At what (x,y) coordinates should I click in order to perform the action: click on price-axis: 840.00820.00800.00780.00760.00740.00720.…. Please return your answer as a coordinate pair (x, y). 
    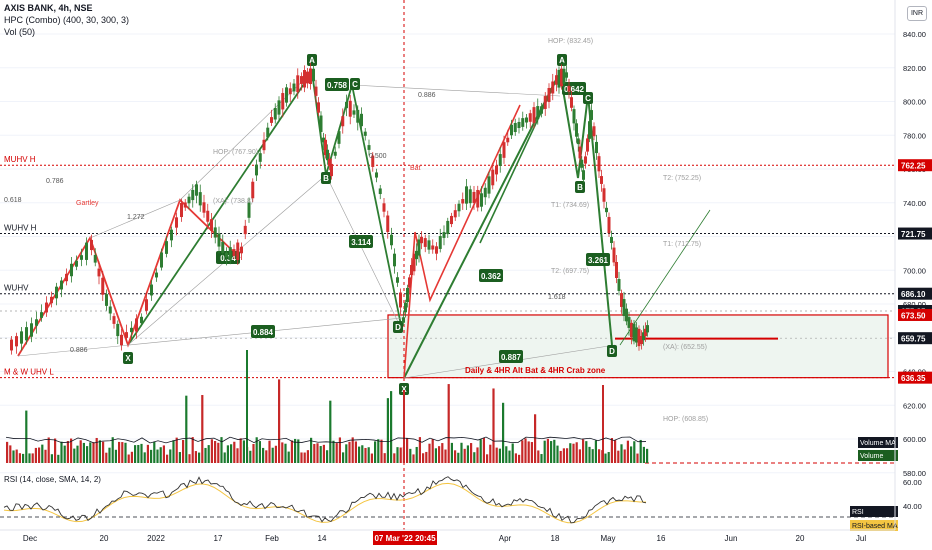
    Looking at the image, I should click on (913, 265).